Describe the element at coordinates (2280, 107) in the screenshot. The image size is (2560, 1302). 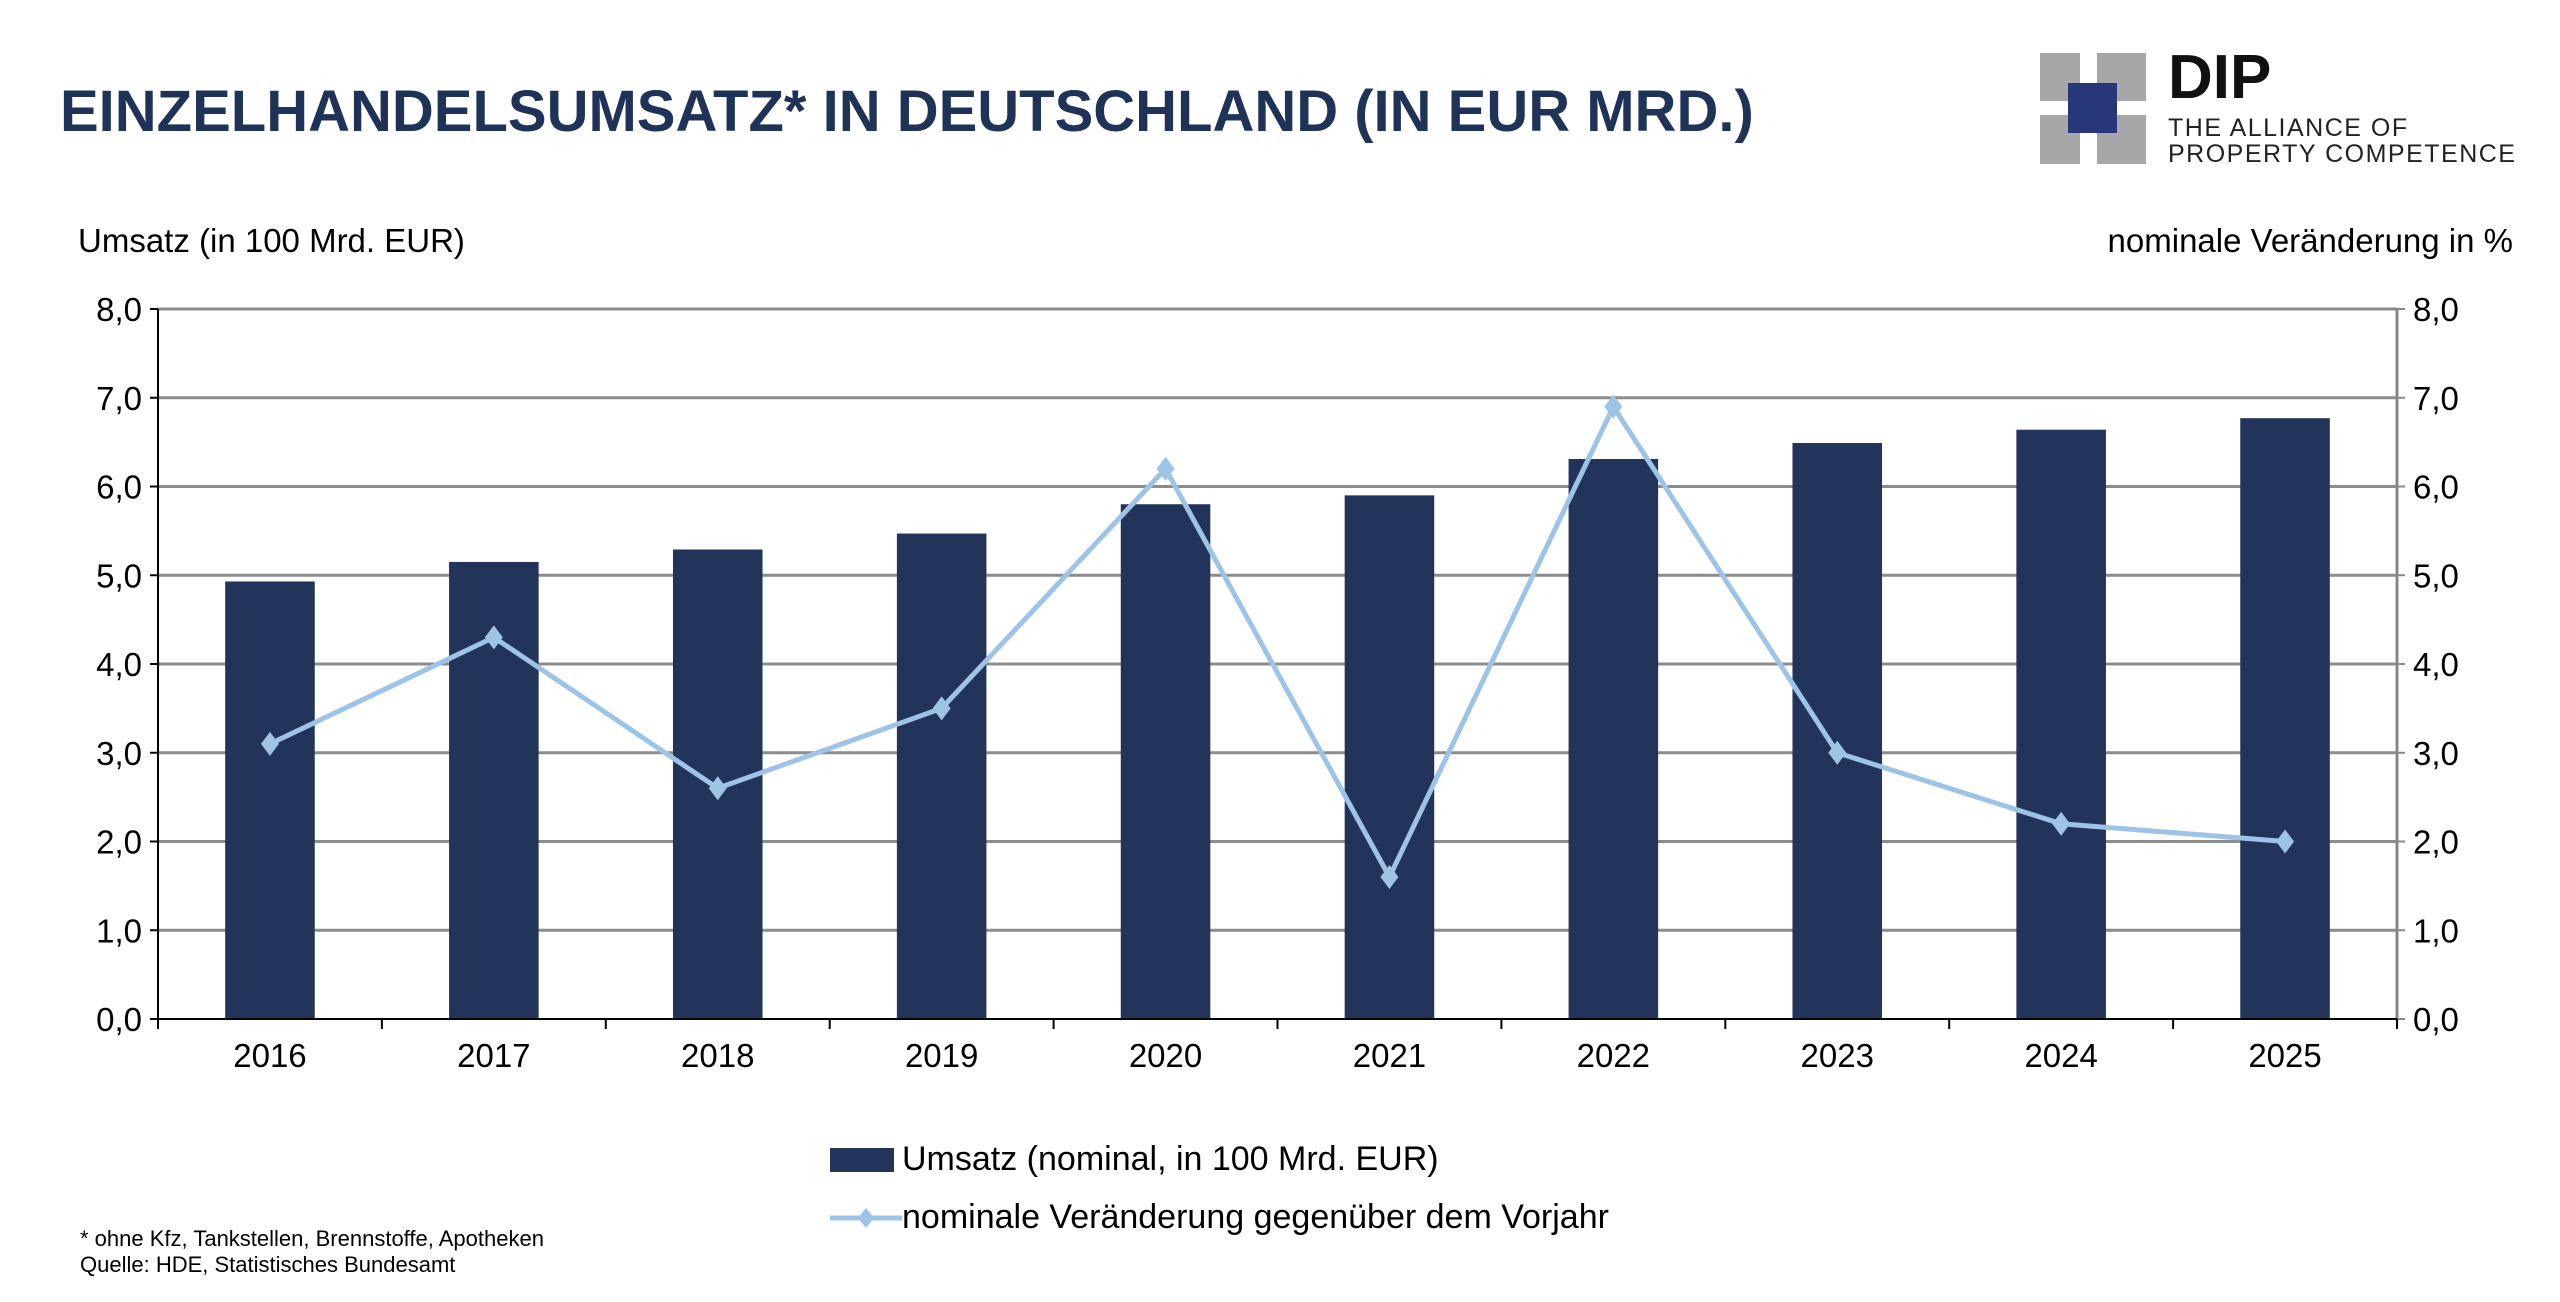
I see `dip-logo: DIP THE ALLIANCE OF PROPERTY COMPETENCE` at that location.